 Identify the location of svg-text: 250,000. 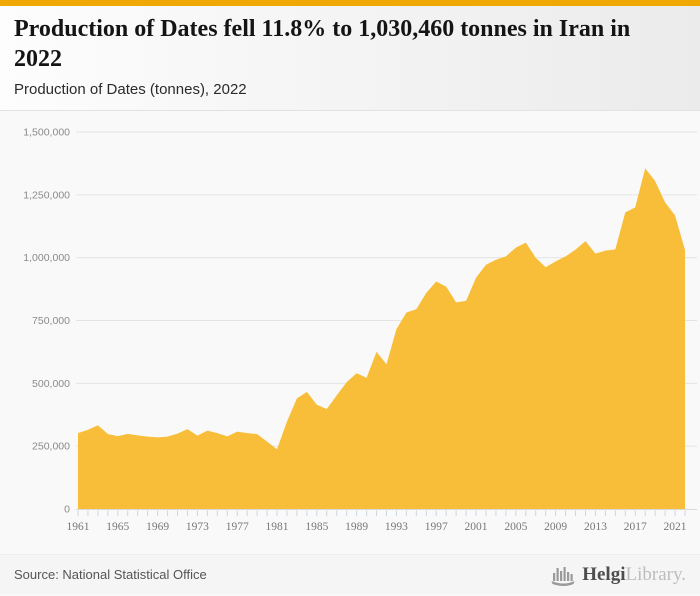
(51, 447).